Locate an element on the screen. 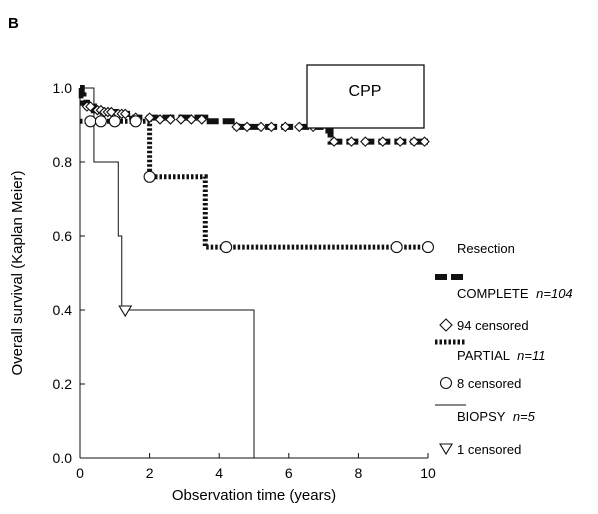 The width and height of the screenshot is (598, 514). legend-circle-marker is located at coordinates (446, 383).